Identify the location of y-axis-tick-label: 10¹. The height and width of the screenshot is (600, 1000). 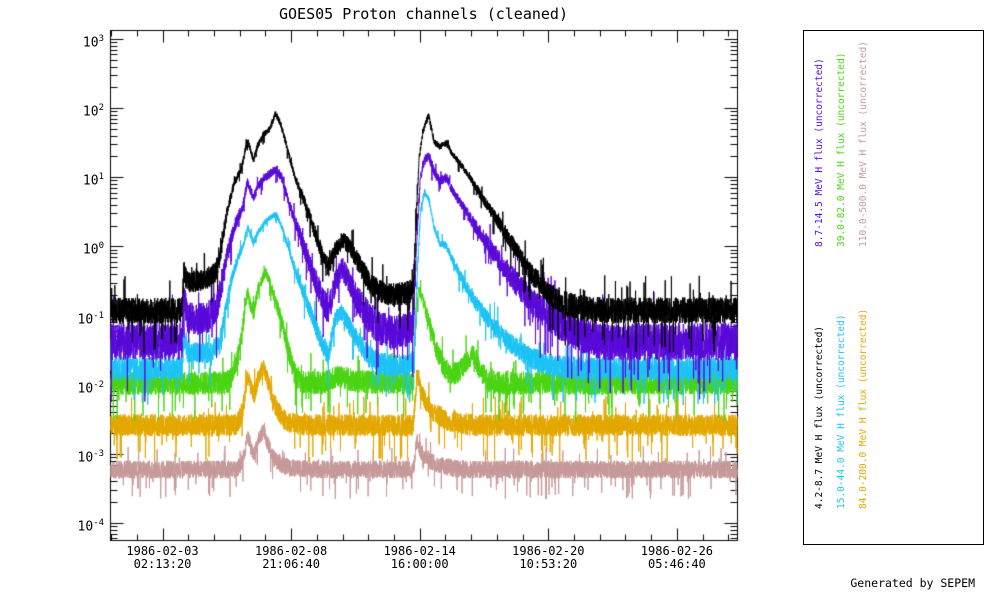
(93, 180).